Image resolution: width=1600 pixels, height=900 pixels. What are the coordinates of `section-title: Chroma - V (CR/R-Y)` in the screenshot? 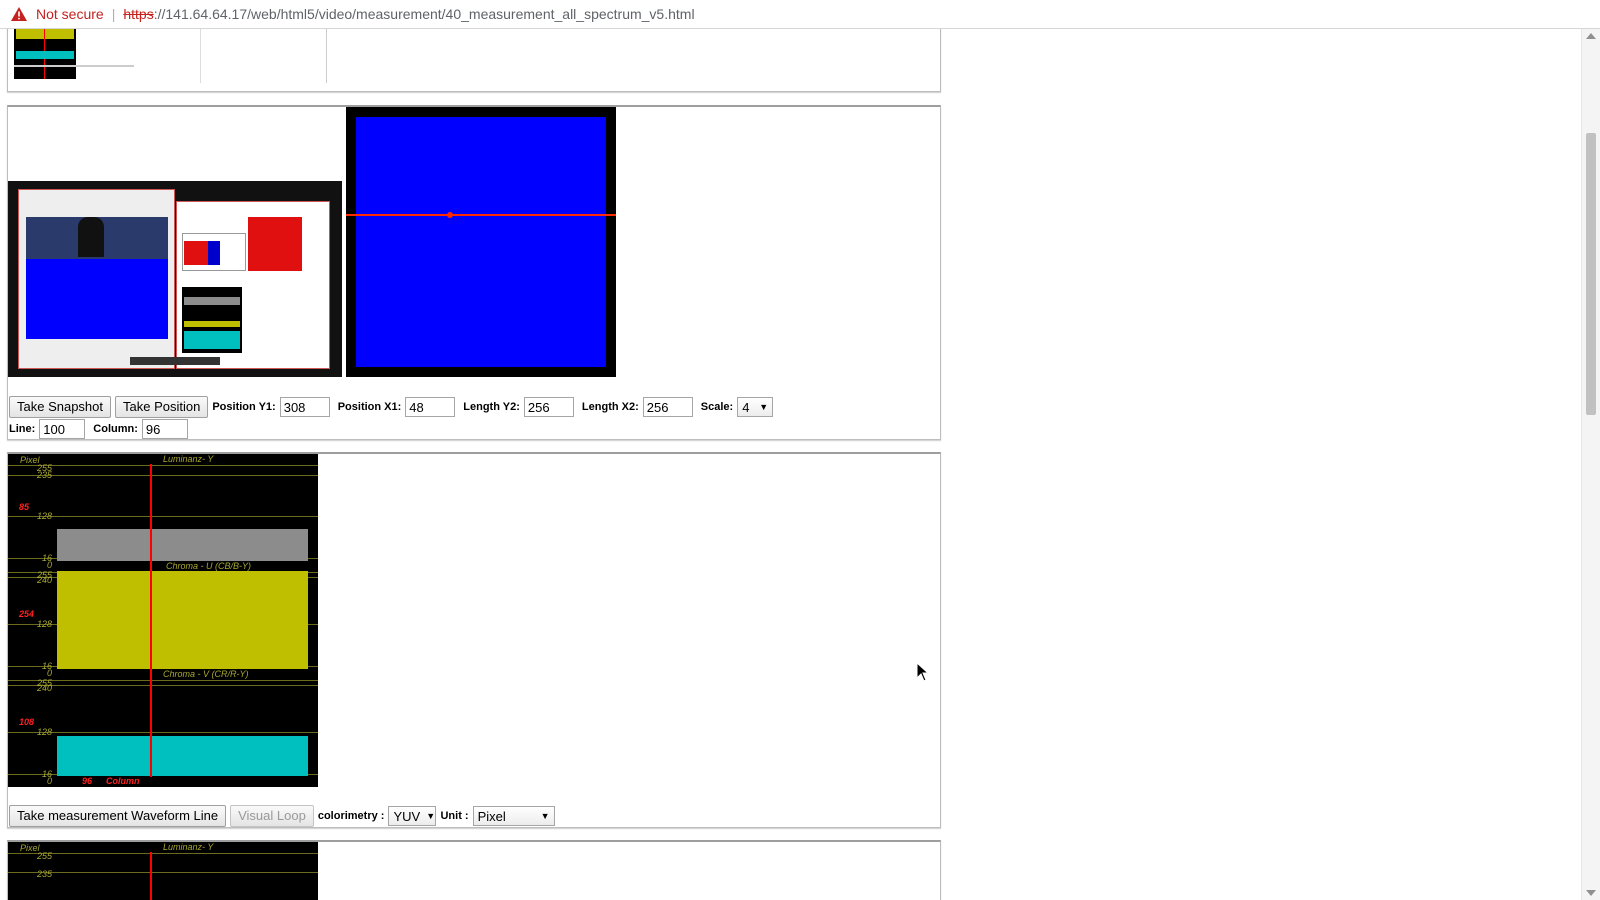 It's located at (206, 674).